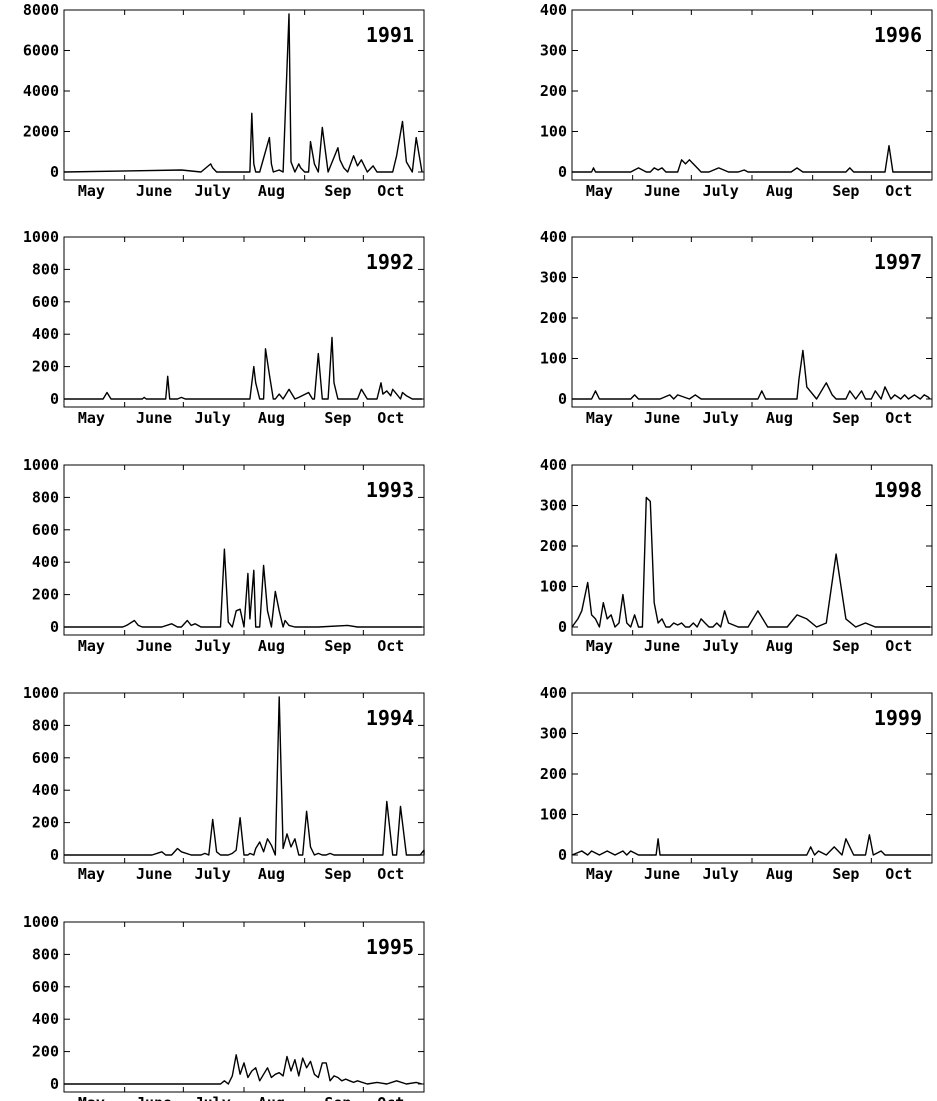  Describe the element at coordinates (41, 51) in the screenshot. I see `y-tick-label: 6000` at that location.